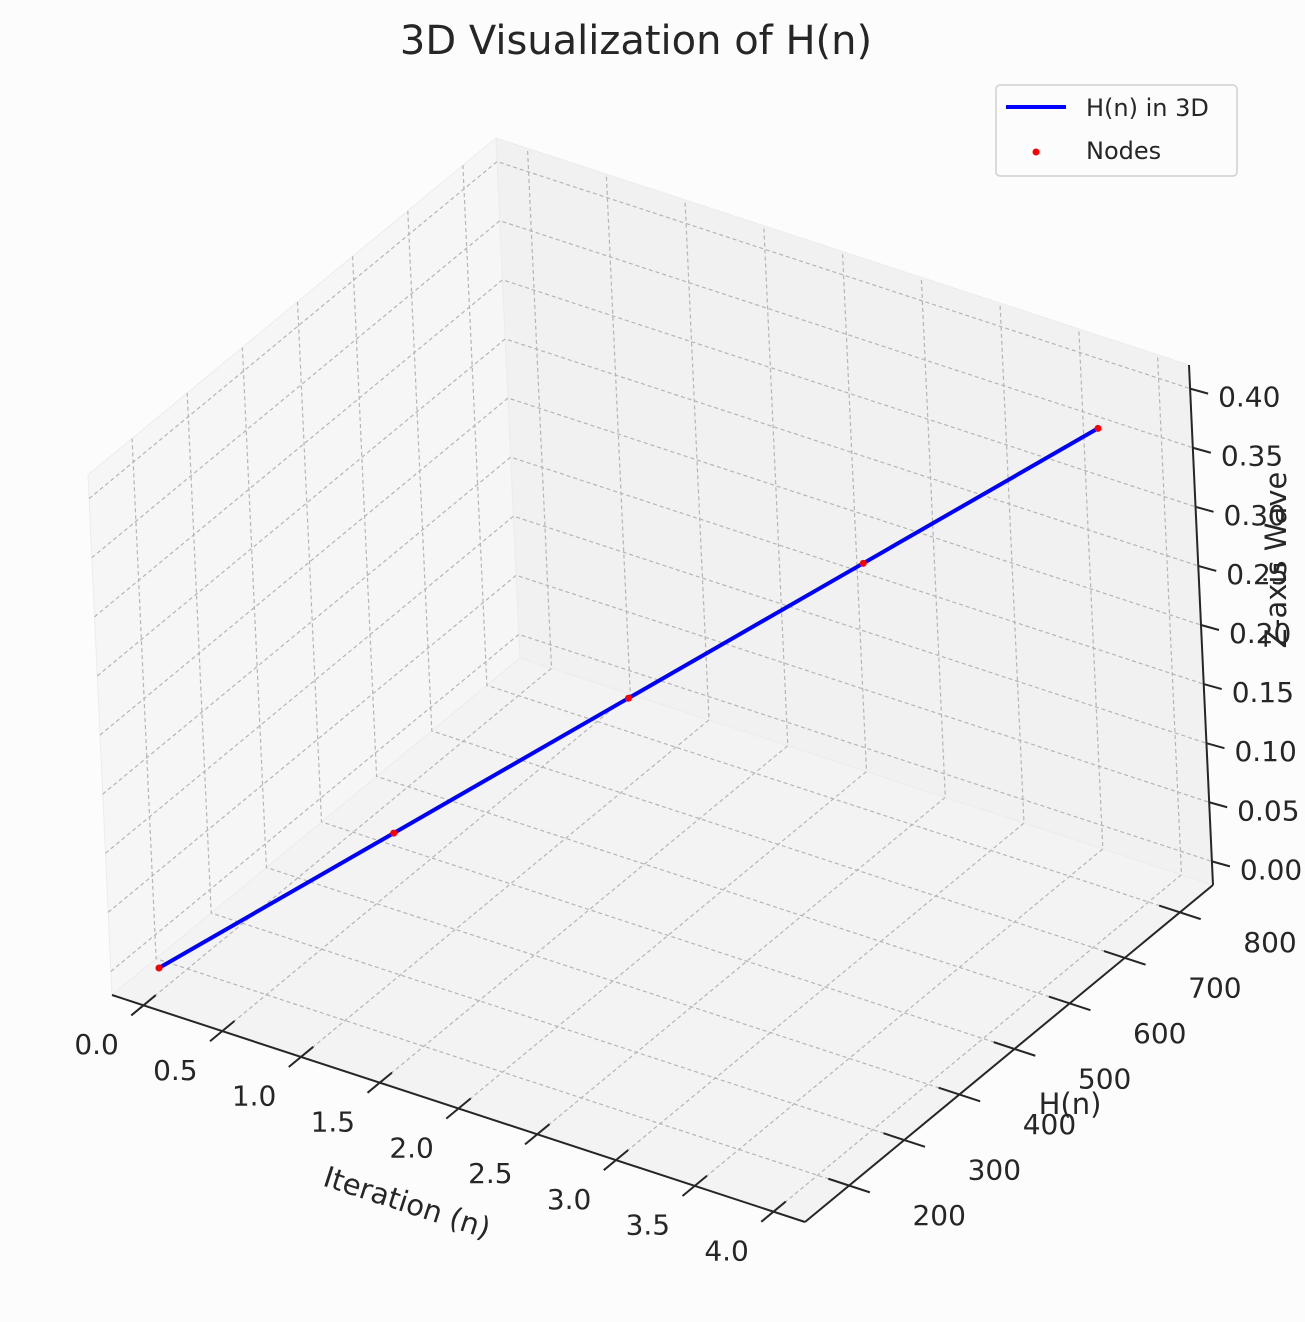 This screenshot has width=1305, height=1322. What do you see at coordinates (1123, 151) in the screenshot?
I see `legend-label-nodes: Nodes` at bounding box center [1123, 151].